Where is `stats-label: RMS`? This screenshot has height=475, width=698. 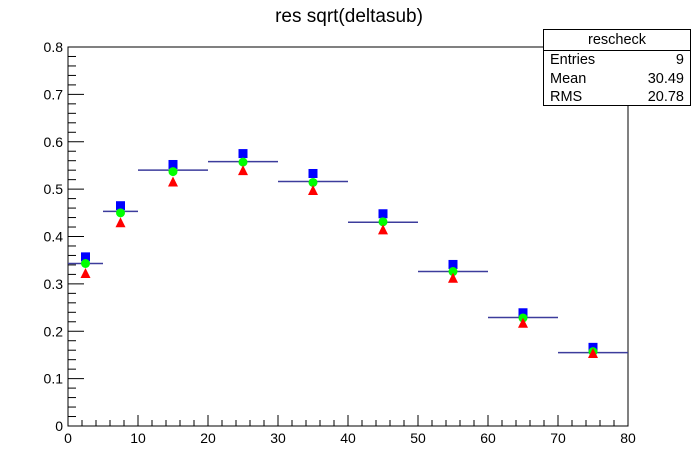 stats-label: RMS is located at coordinates (566, 97).